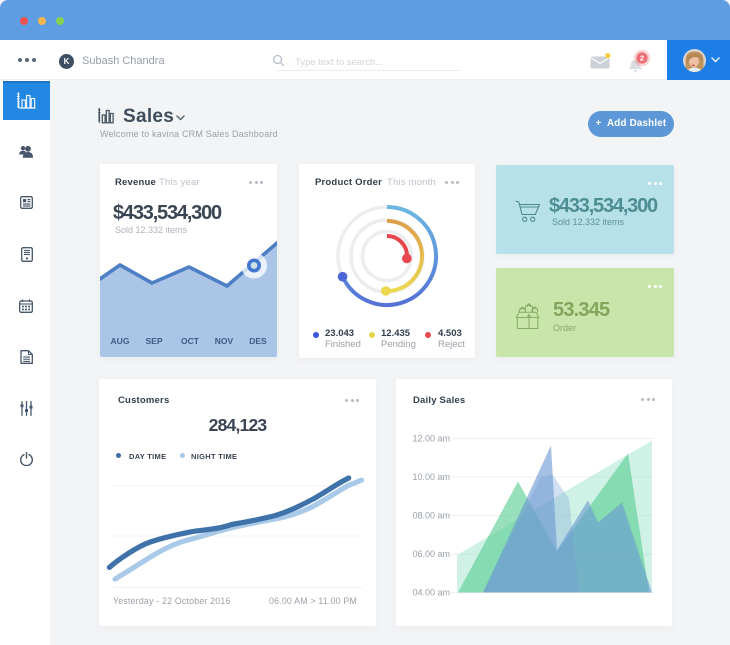 The image size is (730, 645). Describe the element at coordinates (153, 341) in the screenshot. I see `svg-text: SEP` at that location.